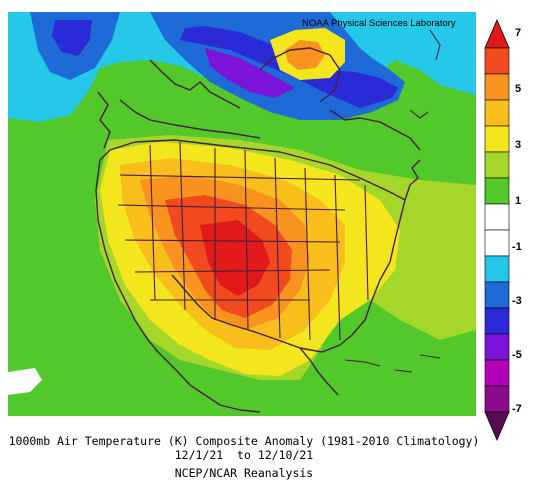  What do you see at coordinates (517, 247) in the screenshot?
I see `colorbar-tick-label: -1` at bounding box center [517, 247].